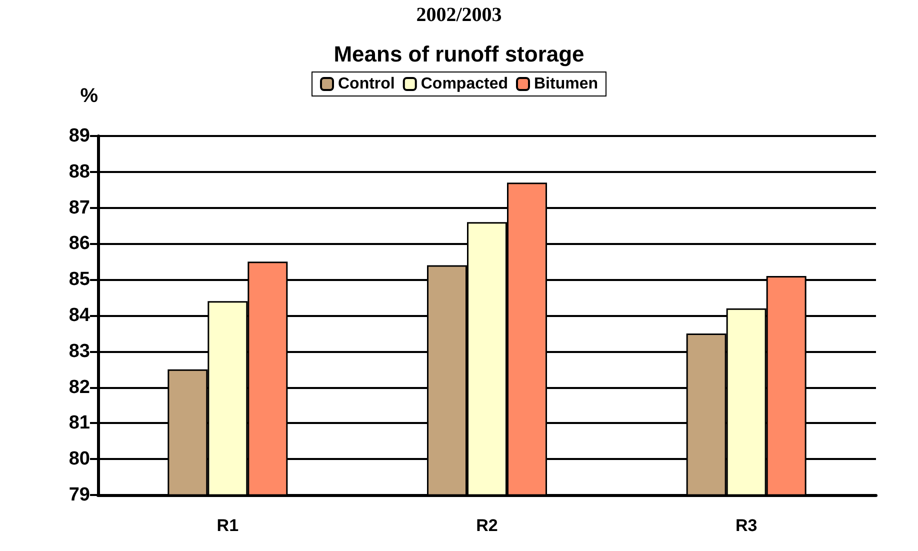 The width and height of the screenshot is (918, 551). I want to click on x-tick-label: R2, so click(487, 525).